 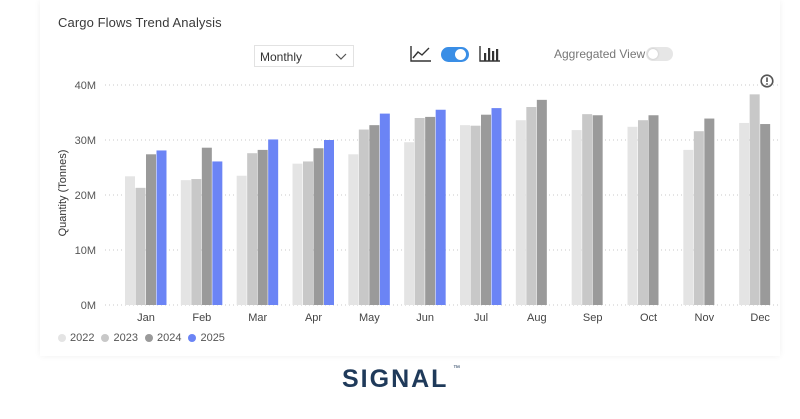 I want to click on bar-2023-Apr, so click(x=308, y=233).